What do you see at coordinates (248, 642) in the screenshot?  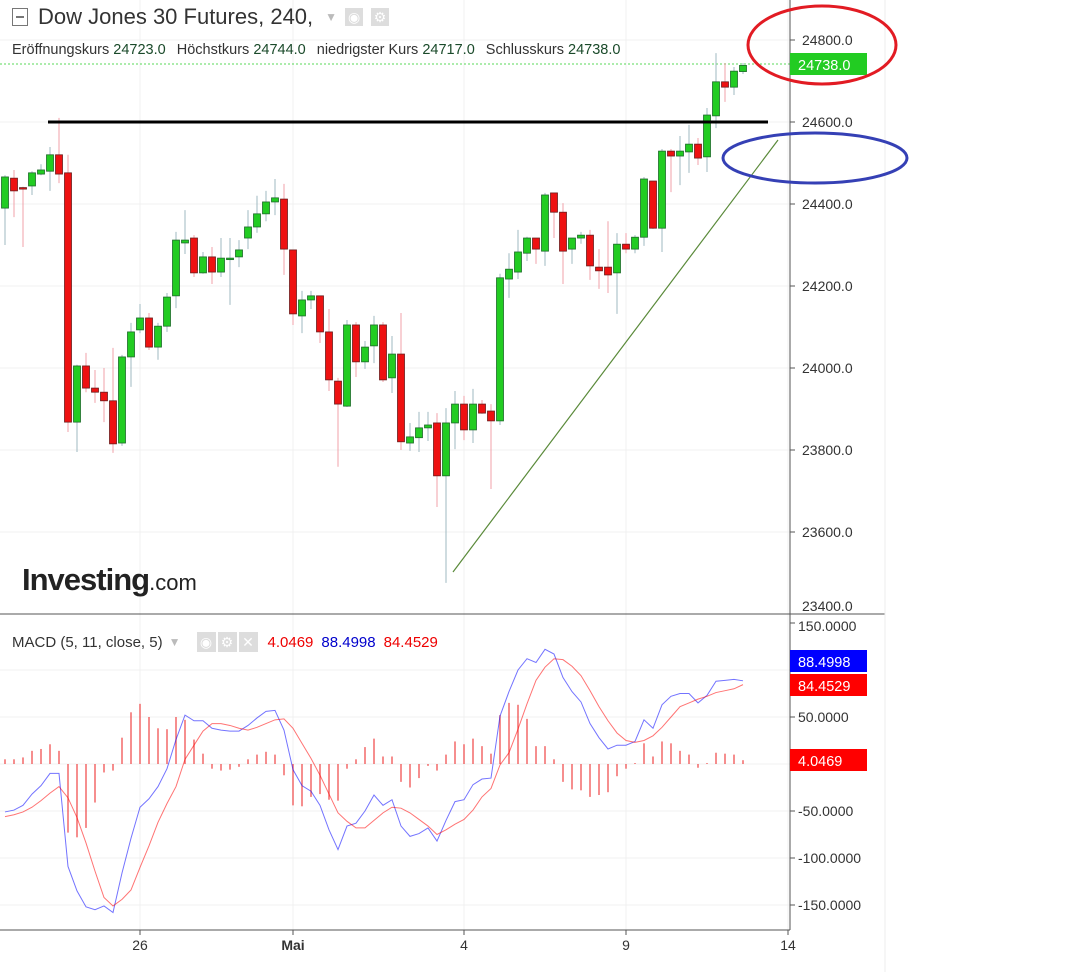 I see `close-icon: ✕` at bounding box center [248, 642].